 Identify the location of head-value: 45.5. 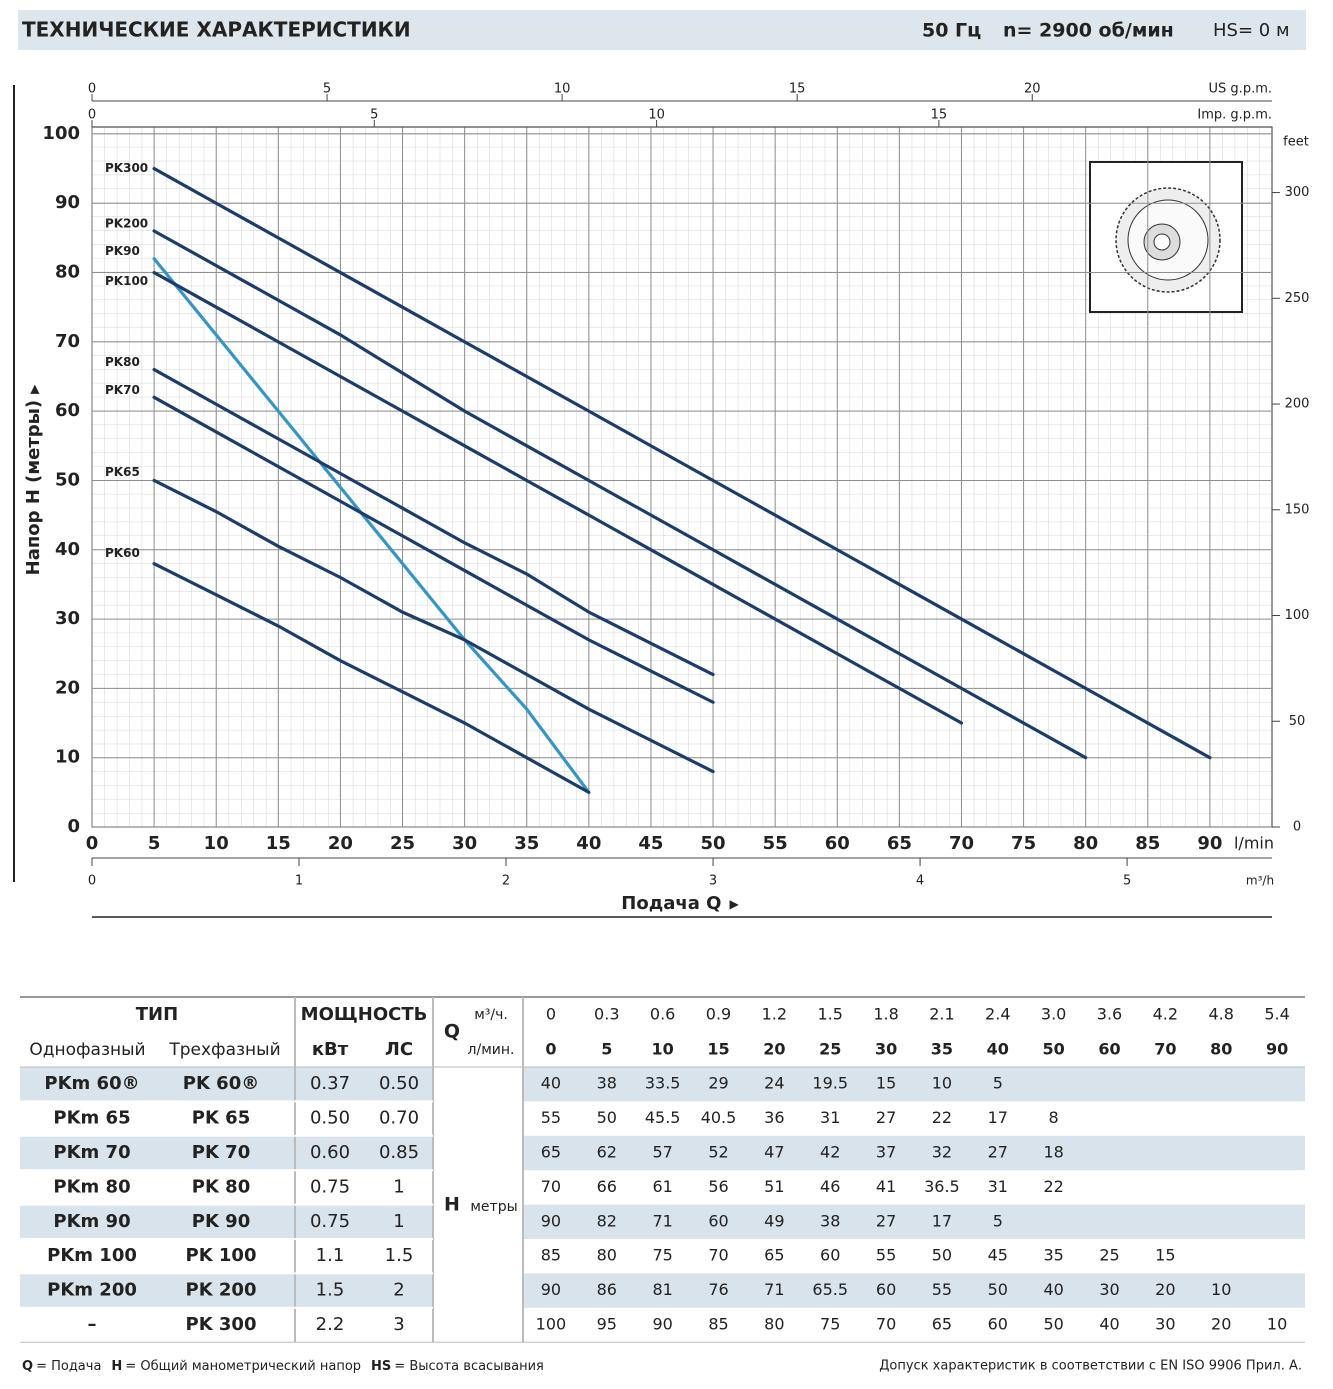
(663, 1117).